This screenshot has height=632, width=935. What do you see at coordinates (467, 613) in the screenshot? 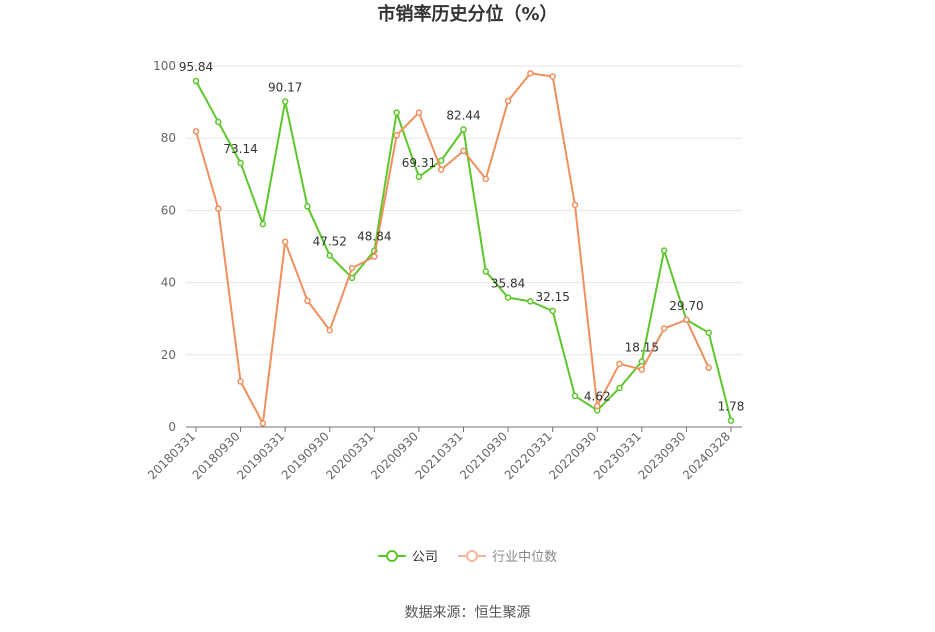
I see `data-source: 数据来源：恒生聚源` at bounding box center [467, 613].